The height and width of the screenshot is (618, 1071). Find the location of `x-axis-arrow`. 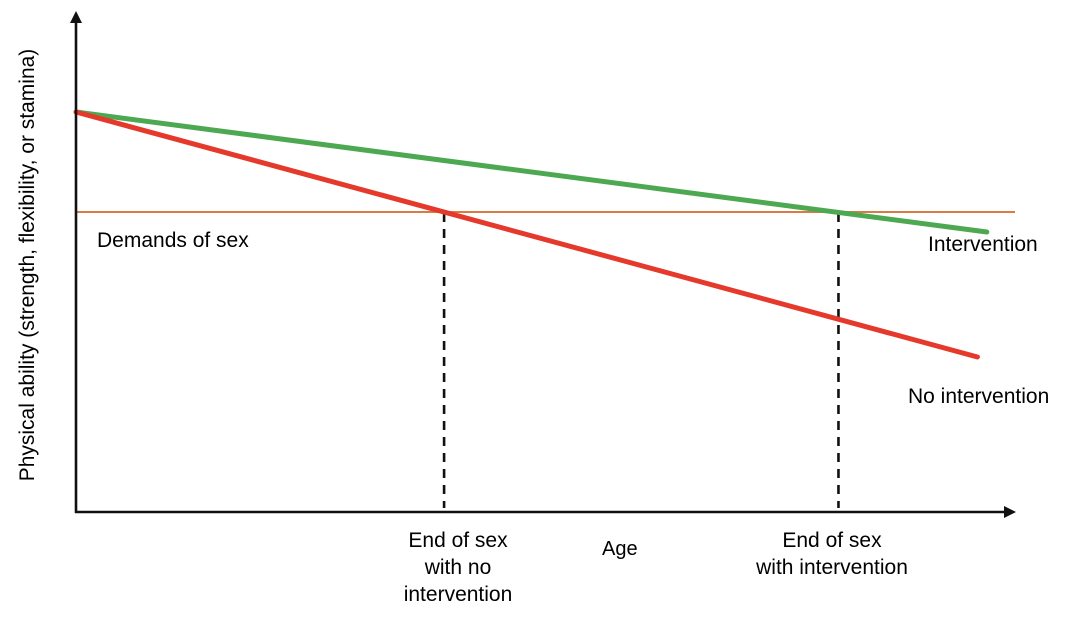

x-axis-arrow is located at coordinates (1010, 512).